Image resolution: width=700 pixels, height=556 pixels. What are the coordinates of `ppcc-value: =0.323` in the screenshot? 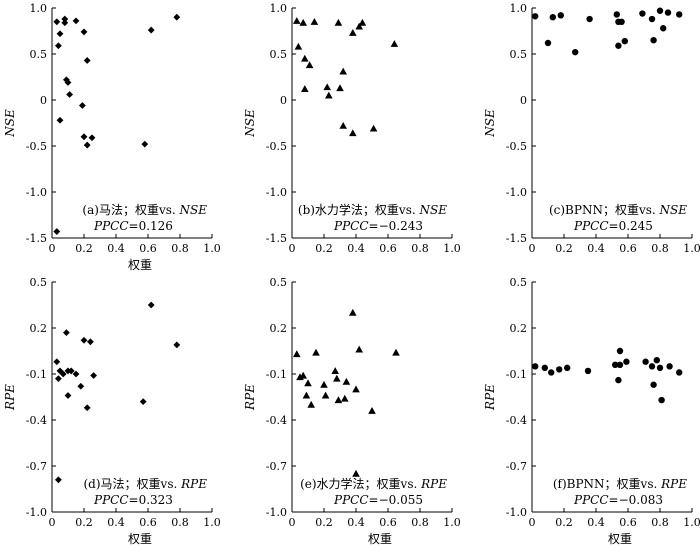 It's located at (151, 500).